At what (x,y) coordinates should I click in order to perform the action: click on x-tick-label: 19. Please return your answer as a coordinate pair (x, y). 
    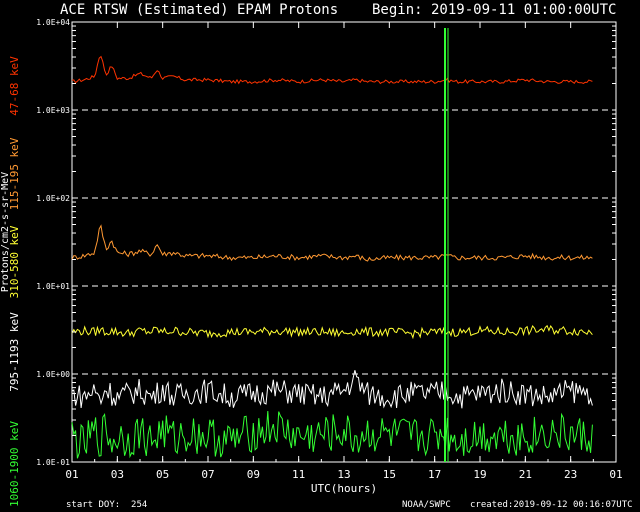
    Looking at the image, I should click on (479, 474).